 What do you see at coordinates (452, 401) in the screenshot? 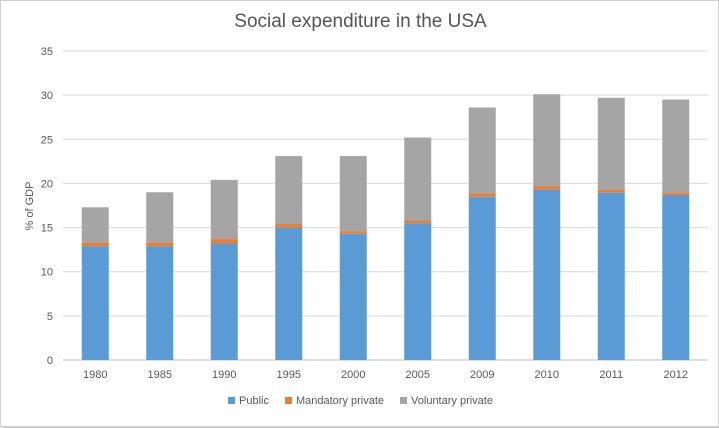
I see `legend-label: Voluntary private` at bounding box center [452, 401].